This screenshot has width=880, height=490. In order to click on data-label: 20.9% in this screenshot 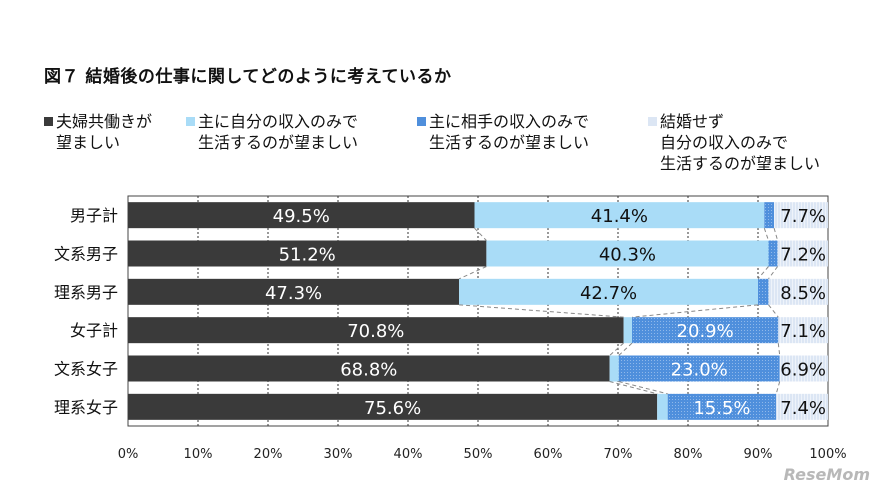, I will do `click(705, 331)`.